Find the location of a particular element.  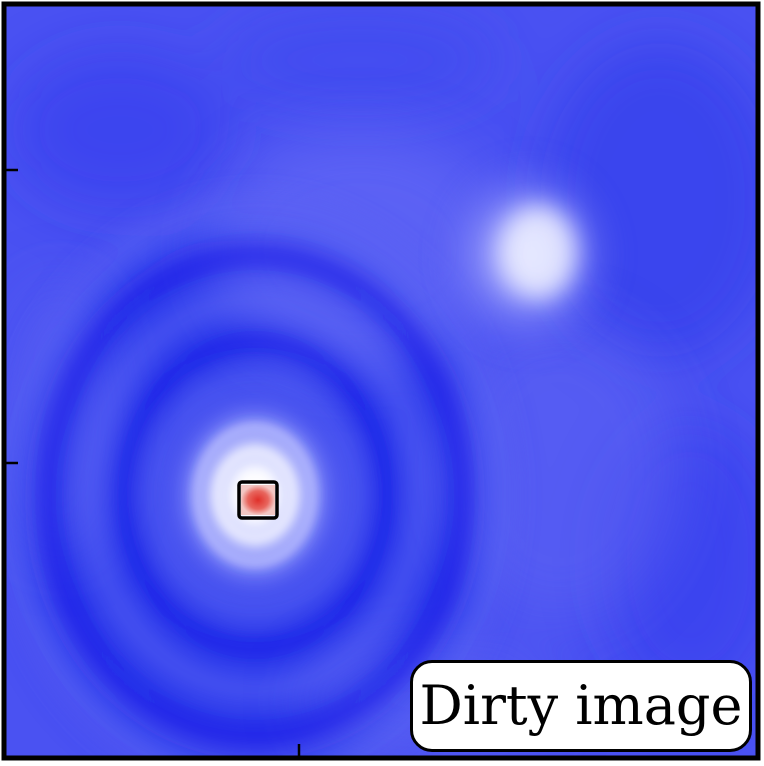

panel-label-box: Dirty image is located at coordinates (581, 706).